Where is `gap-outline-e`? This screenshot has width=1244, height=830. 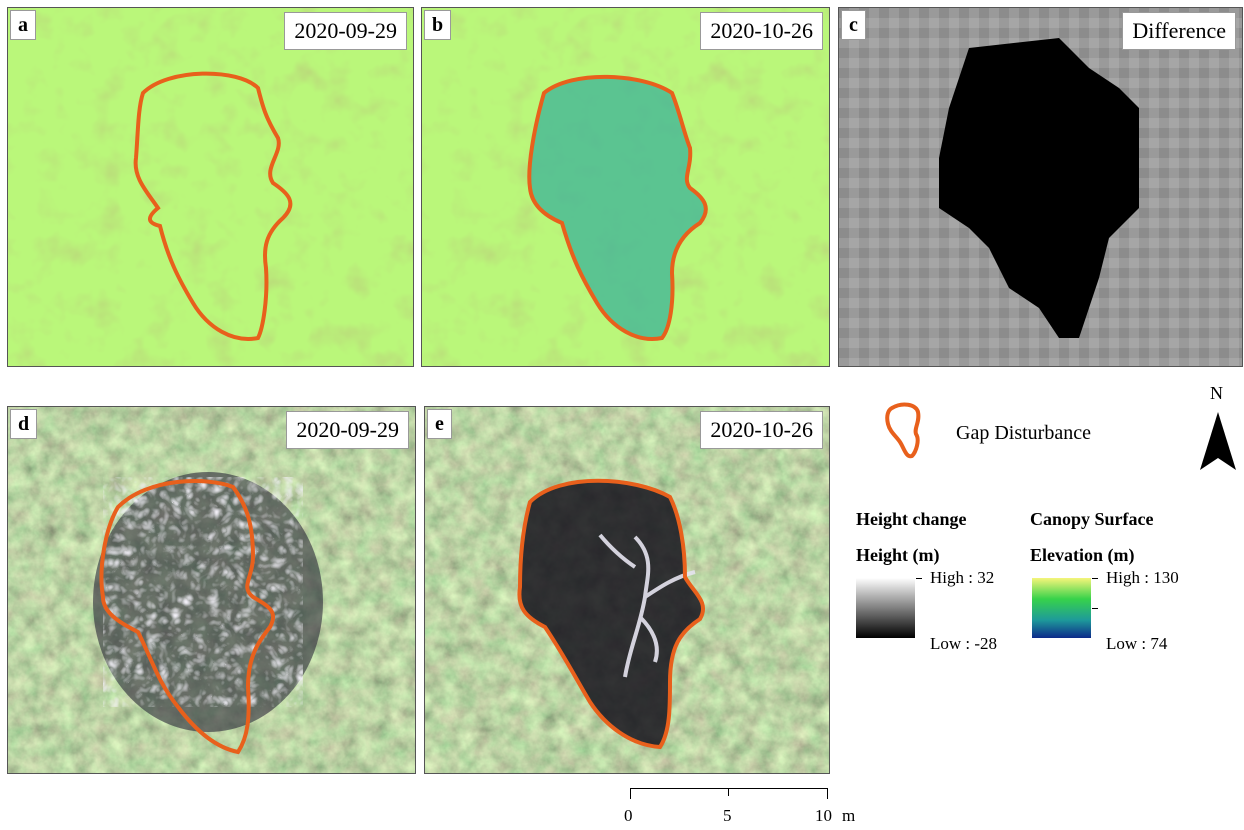 gap-outline-e is located at coordinates (611, 614).